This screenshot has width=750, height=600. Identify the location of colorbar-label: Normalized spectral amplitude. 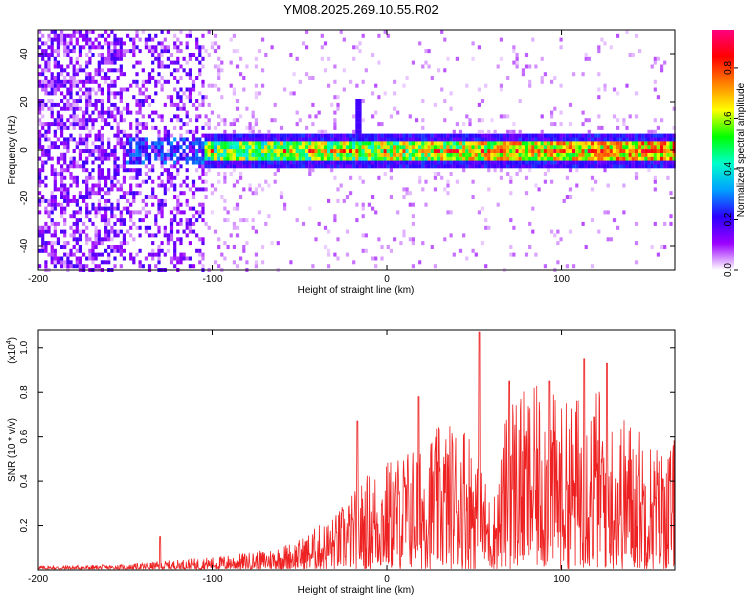
(741, 149).